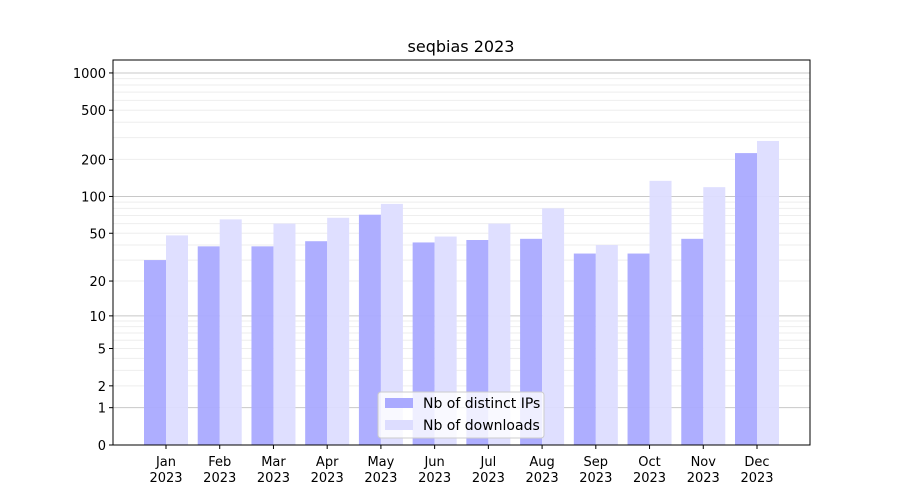 The width and height of the screenshot is (900, 504). I want to click on legend: Nb of distinct IPs Nb of downloads, so click(461, 415).